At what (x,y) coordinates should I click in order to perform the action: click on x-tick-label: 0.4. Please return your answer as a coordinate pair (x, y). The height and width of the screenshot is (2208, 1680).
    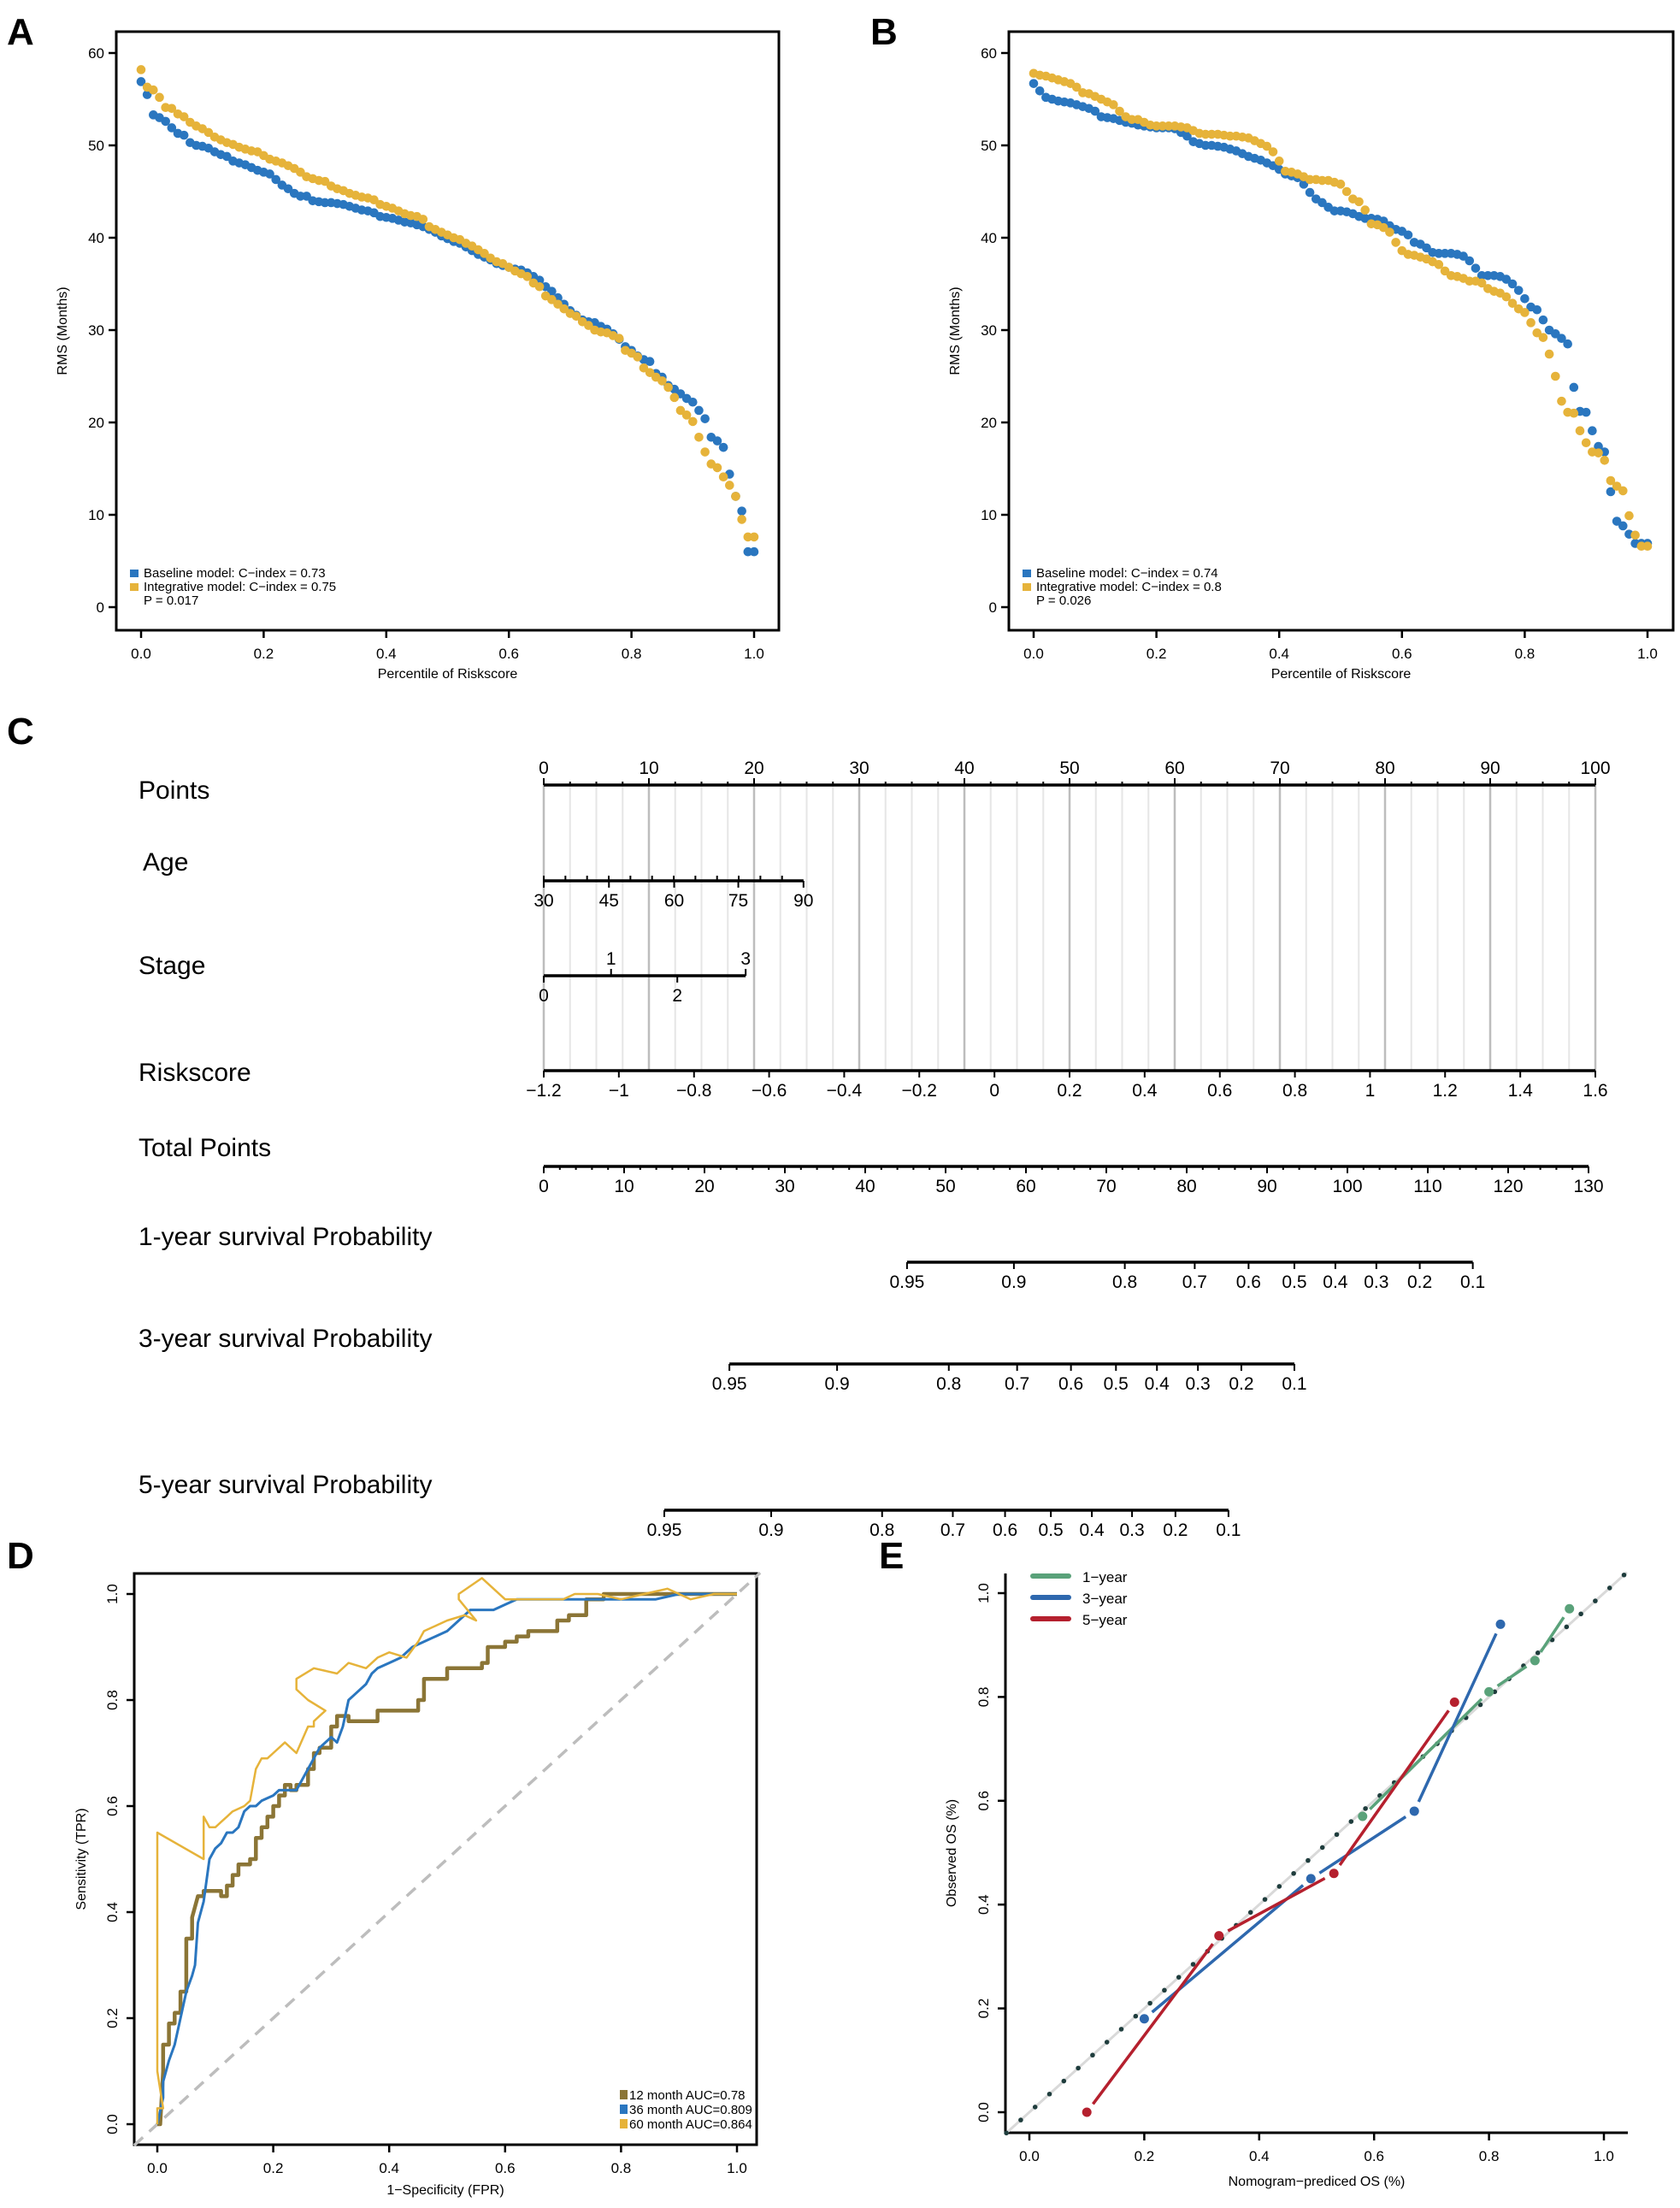
    Looking at the image, I should click on (1279, 654).